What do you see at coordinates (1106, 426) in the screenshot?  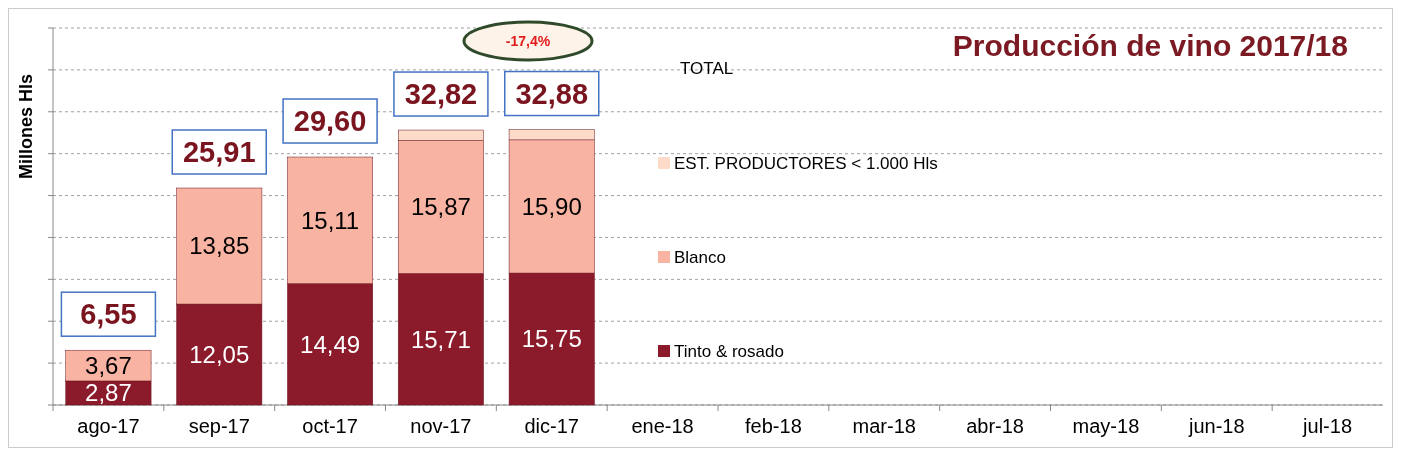 I see `x-tick-label: may-18` at bounding box center [1106, 426].